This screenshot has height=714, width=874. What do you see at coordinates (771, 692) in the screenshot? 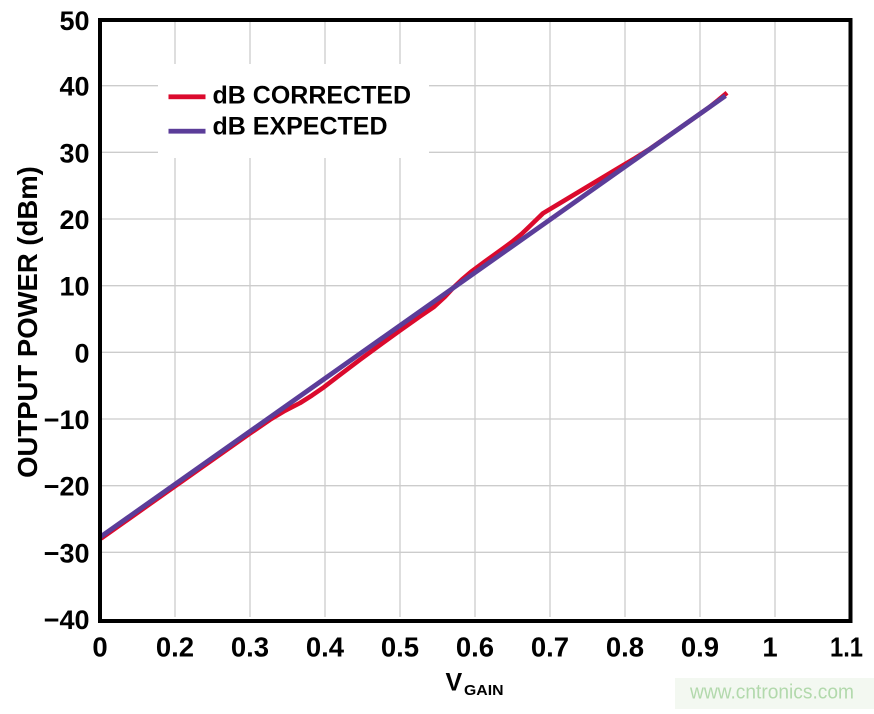
I see `svg-text: www.cntronics.com` at bounding box center [771, 692].